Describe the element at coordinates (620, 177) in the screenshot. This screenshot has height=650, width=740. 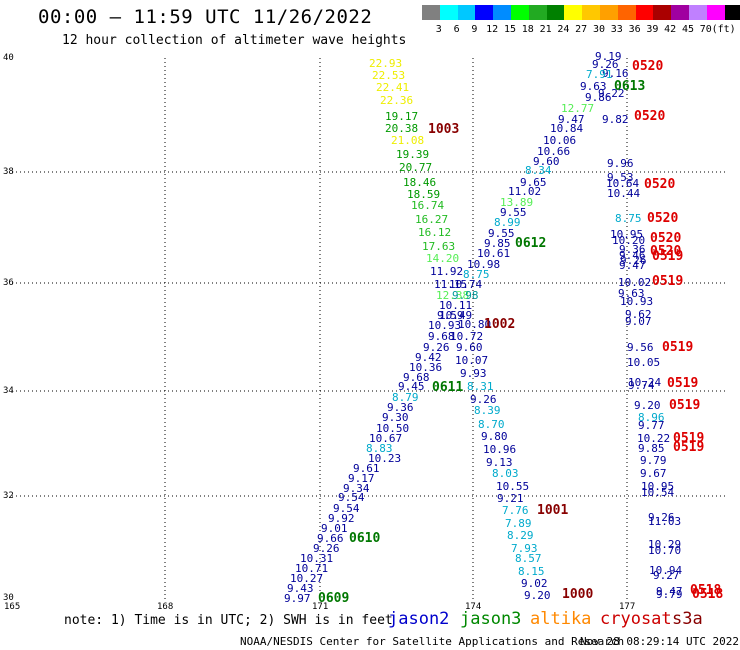
I see `swh-value: 9.53` at that location.